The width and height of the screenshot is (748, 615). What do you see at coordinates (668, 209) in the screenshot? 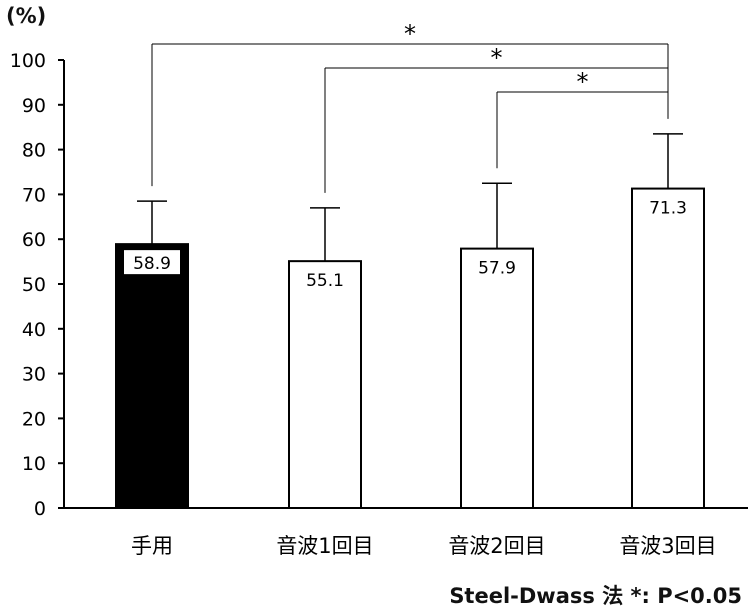
I see `value-label: 71.3` at bounding box center [668, 209].